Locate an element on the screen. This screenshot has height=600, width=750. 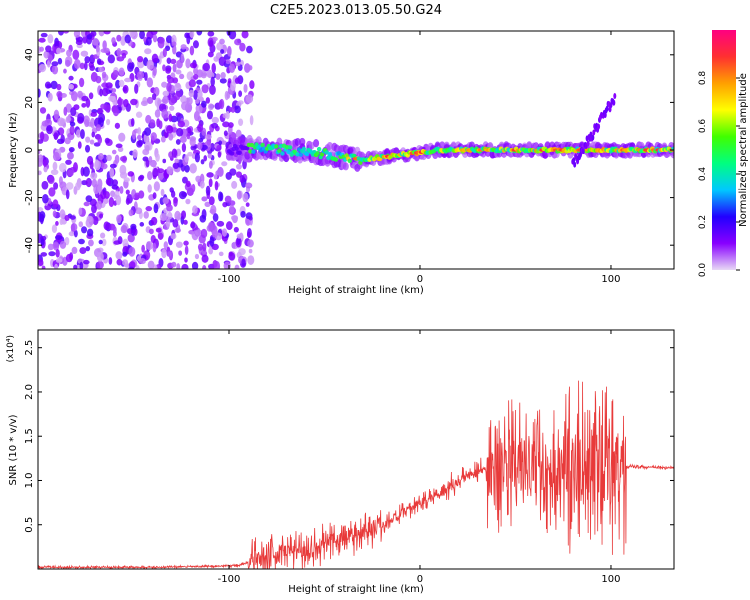
y-tick-label: 0 is located at coordinates (29, 150).